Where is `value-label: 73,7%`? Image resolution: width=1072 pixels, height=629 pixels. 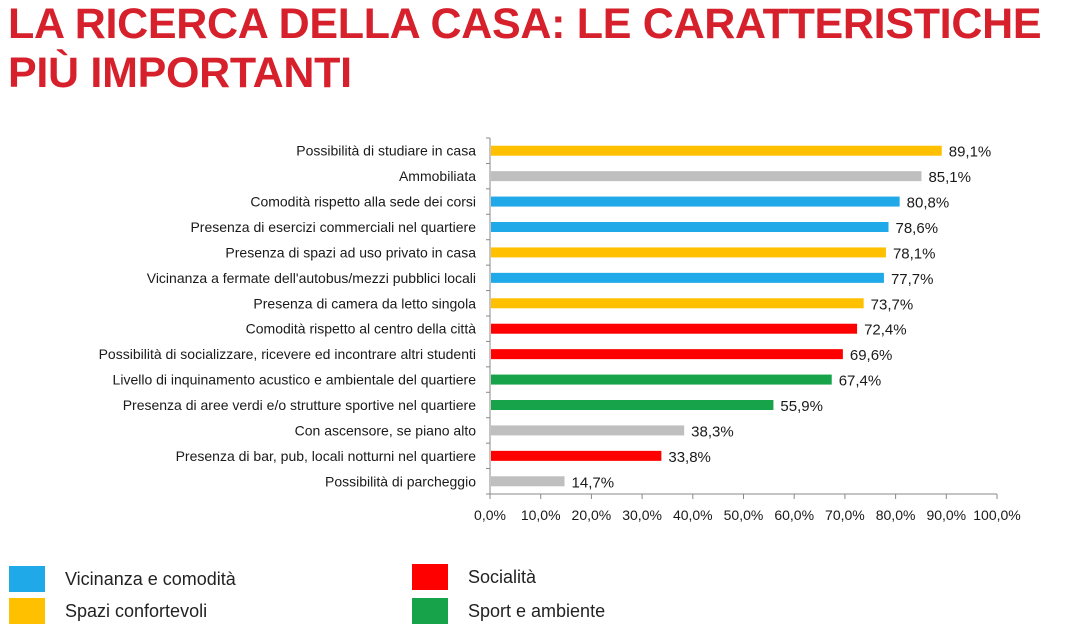
value-label: 73,7% is located at coordinates (892, 304).